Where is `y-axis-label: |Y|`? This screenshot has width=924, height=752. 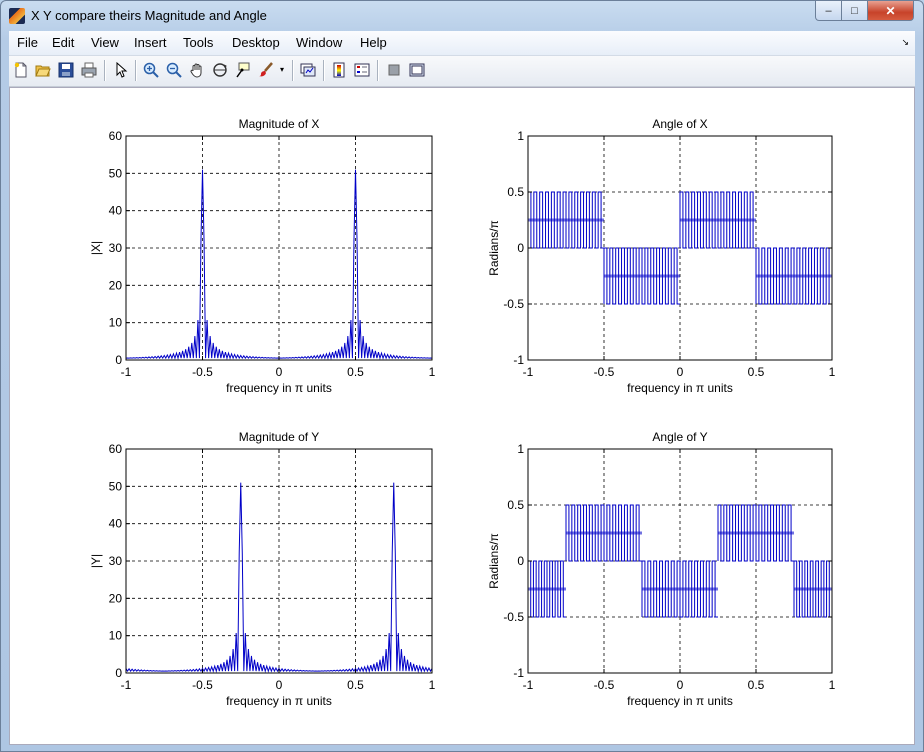 y-axis-label: |Y| is located at coordinates (96, 561).